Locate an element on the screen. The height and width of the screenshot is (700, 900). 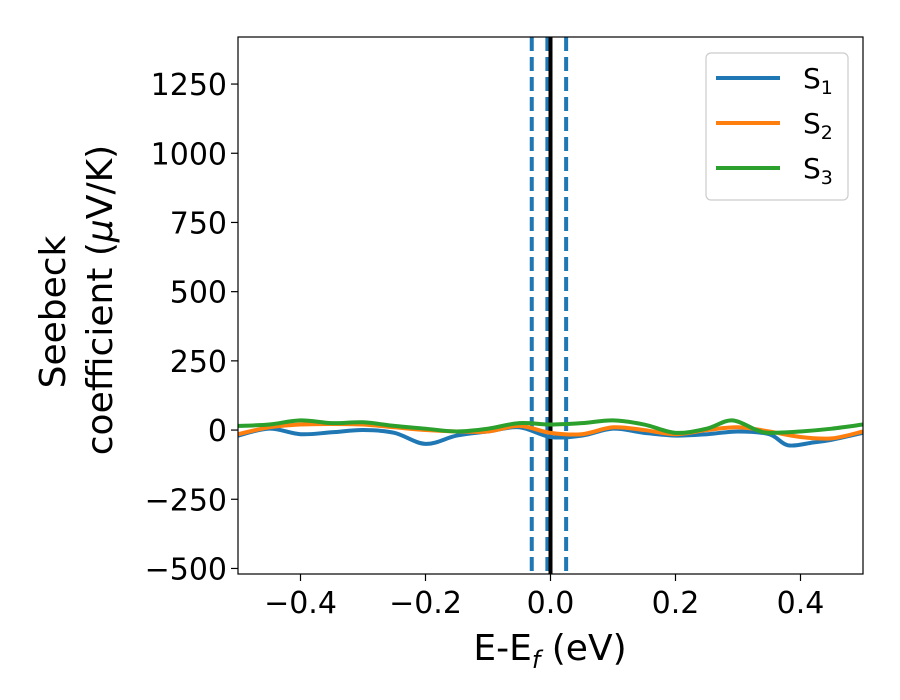
y-tick-label: 0 is located at coordinates (217, 431).